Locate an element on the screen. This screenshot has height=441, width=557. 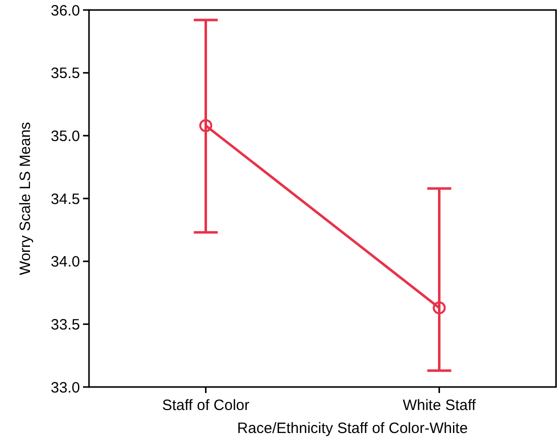
y-tick-label: 33.0 is located at coordinates (65, 387).